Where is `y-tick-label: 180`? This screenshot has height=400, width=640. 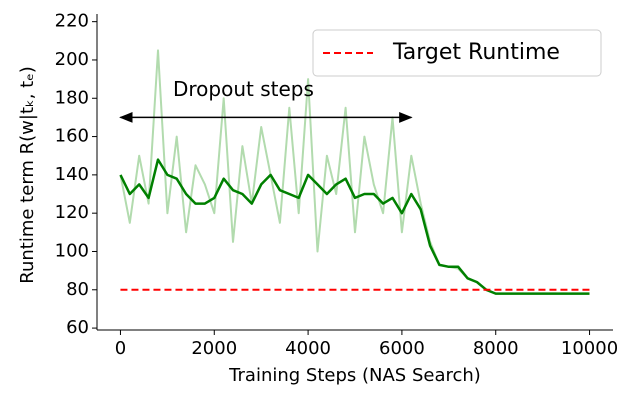
y-tick-label: 180 is located at coordinates (72, 97).